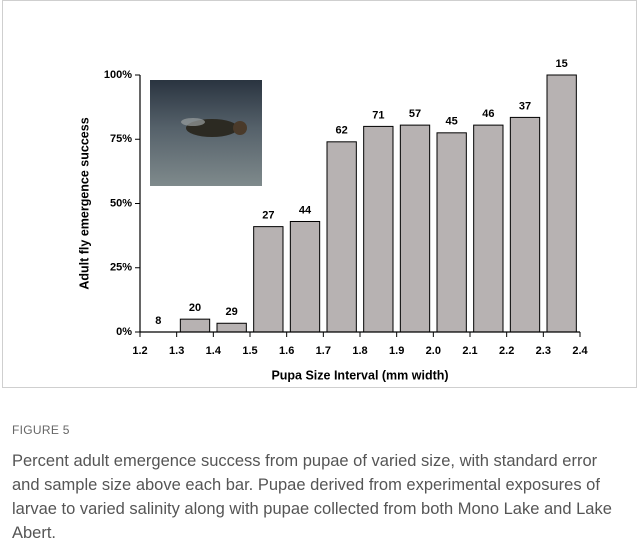 The image size is (641, 556). I want to click on x-tick-label: 2.1, so click(469, 351).